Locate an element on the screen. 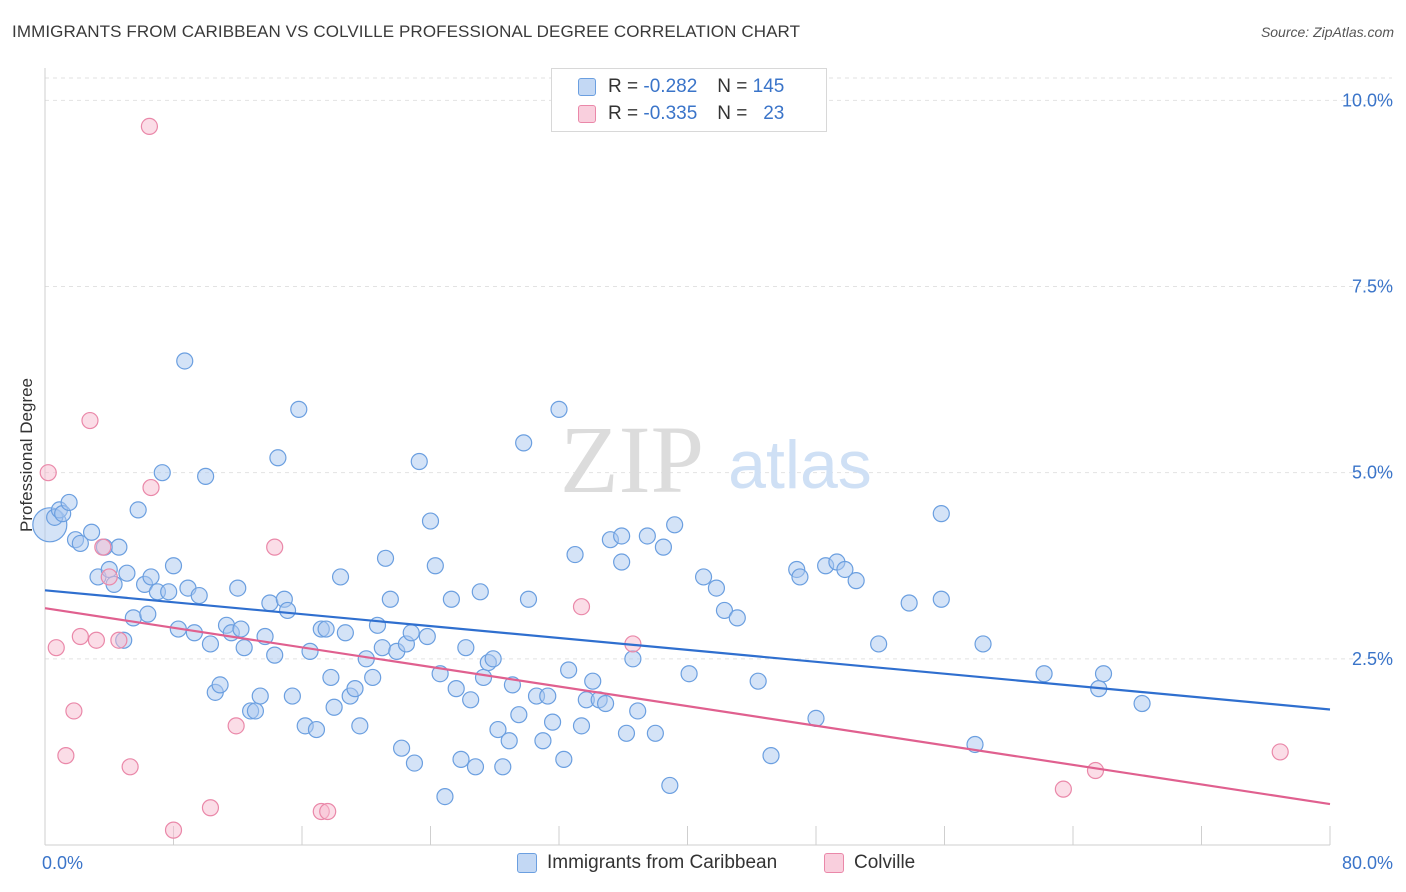 The height and width of the screenshot is (892, 1406). series-legend-caribbean: Immigrants from Caribbean is located at coordinates (647, 863).